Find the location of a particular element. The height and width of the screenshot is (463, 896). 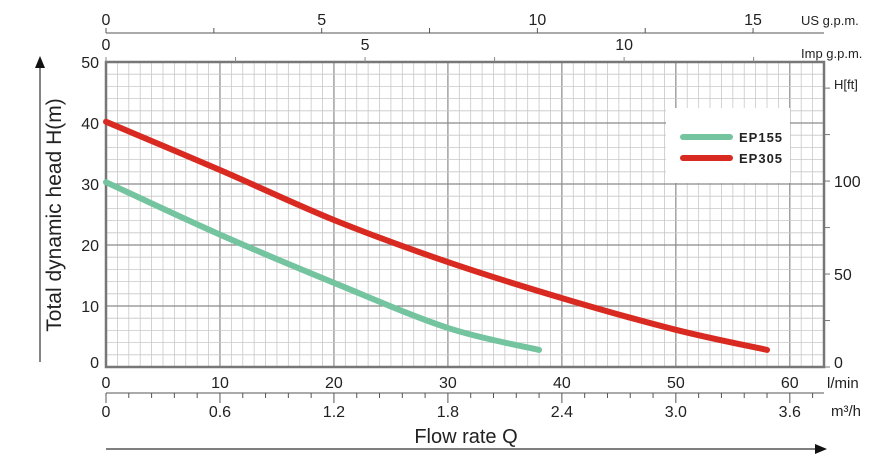

h-ft-label: H[ft] is located at coordinates (846, 84).